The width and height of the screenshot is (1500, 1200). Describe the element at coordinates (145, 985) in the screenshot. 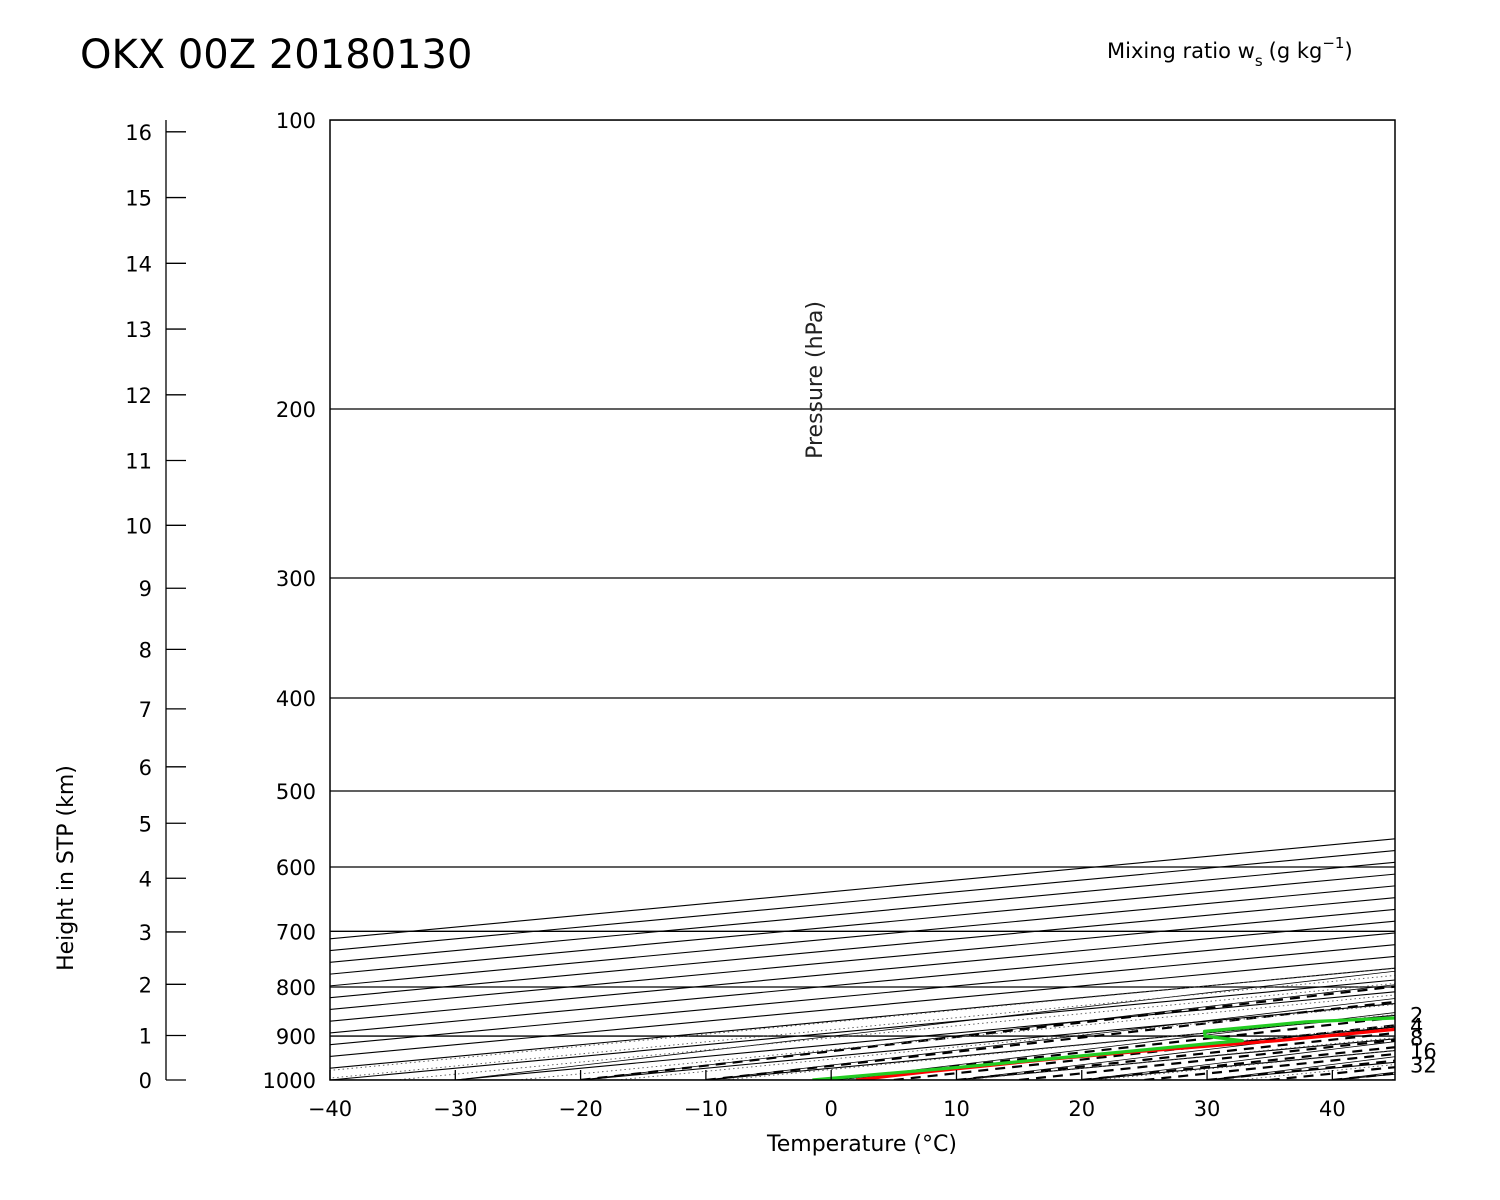

I see `height-tick-label: 2` at that location.